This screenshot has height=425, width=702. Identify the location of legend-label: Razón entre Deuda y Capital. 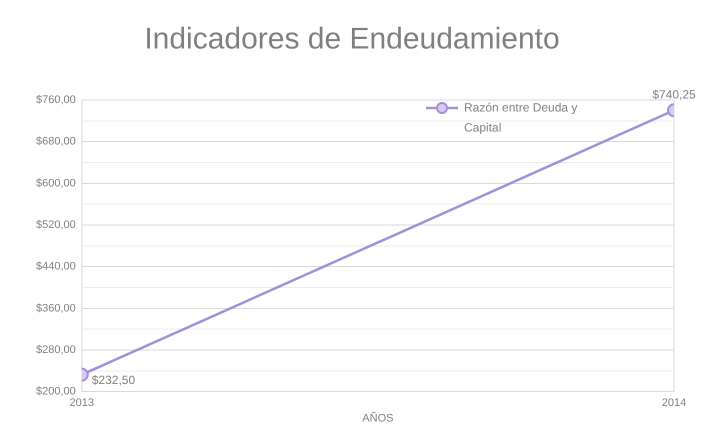
(521, 117).